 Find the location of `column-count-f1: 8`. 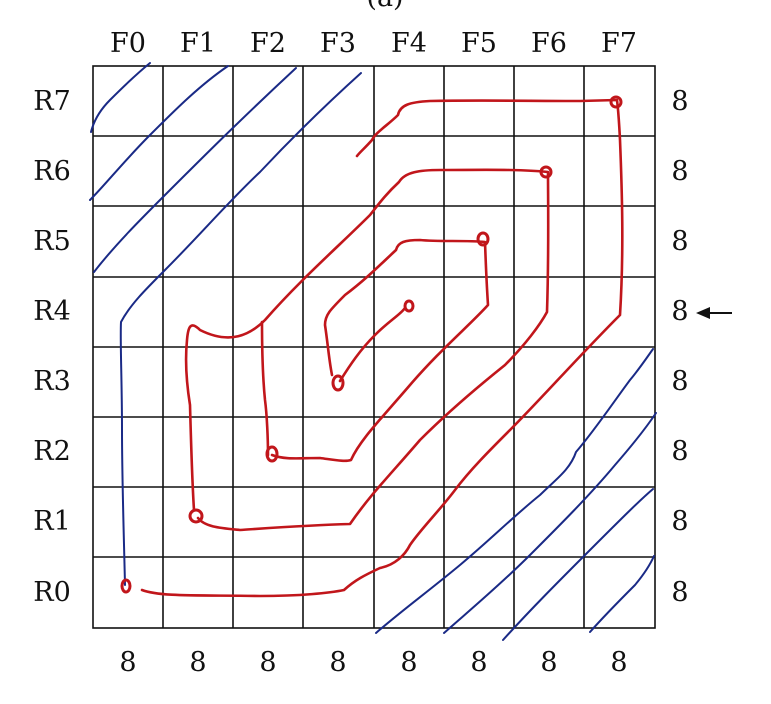

column-count-f1: 8 is located at coordinates (197, 662).